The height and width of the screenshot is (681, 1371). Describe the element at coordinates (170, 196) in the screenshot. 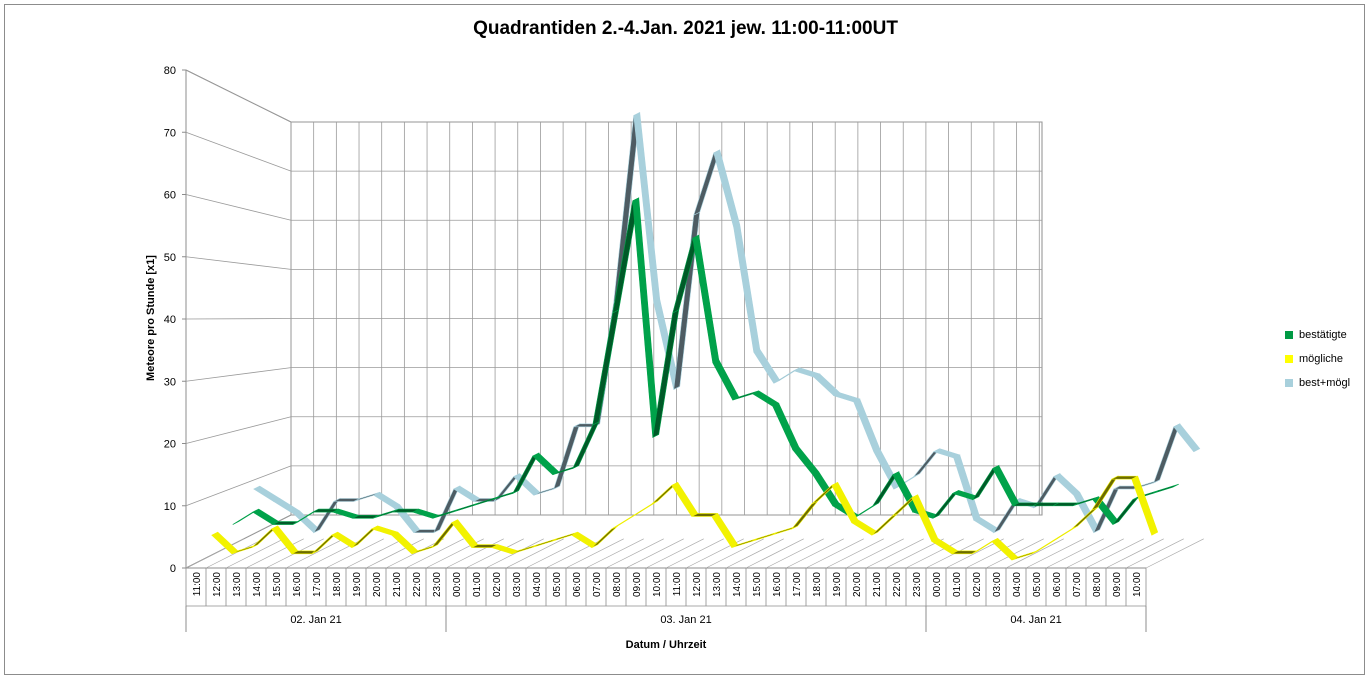

I see `y-tick-label: 60` at that location.